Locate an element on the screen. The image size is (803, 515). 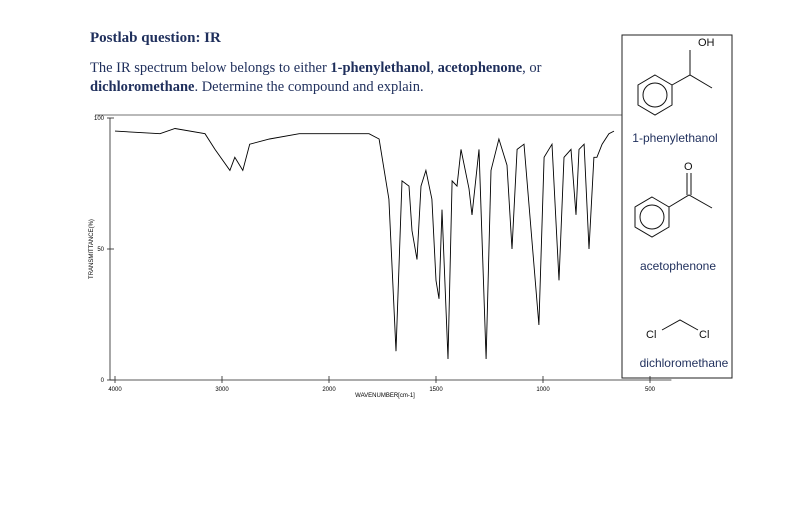
atom-labels: OH O Cl Cl is located at coordinates (680, 189).